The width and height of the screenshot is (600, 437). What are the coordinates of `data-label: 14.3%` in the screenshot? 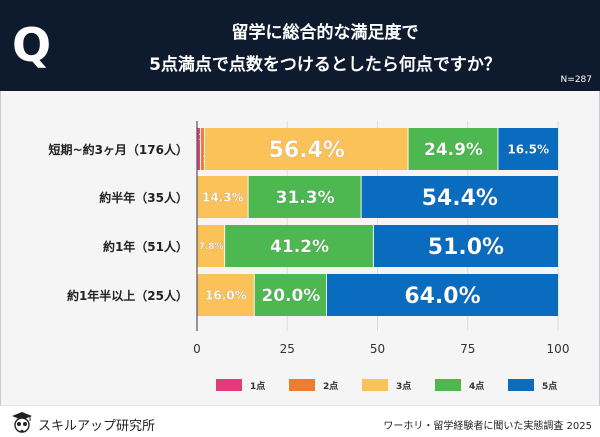 It's located at (223, 197).